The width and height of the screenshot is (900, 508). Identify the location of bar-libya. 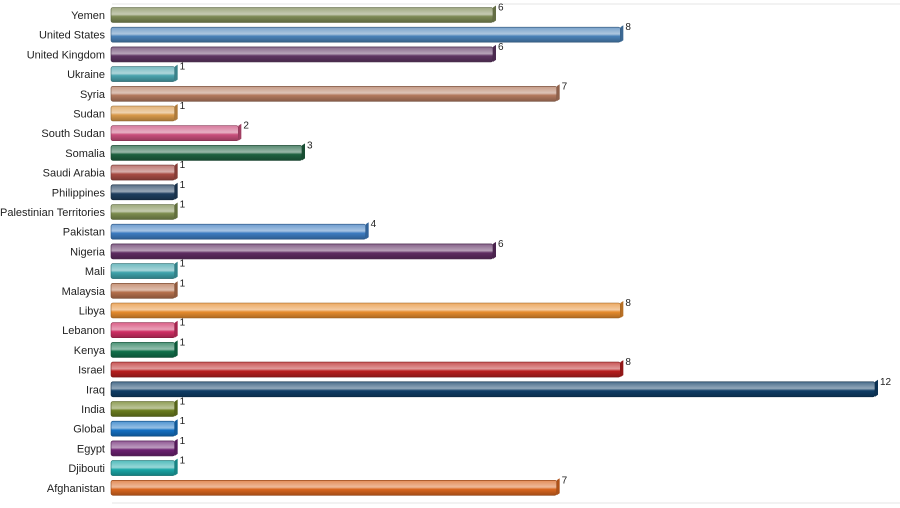
(365, 310).